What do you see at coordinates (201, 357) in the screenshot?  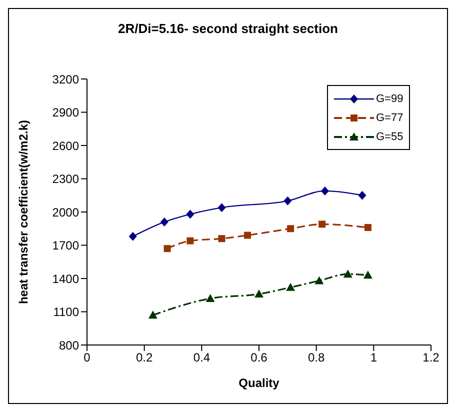 I see `x-tick-label: 0.4` at bounding box center [201, 357].